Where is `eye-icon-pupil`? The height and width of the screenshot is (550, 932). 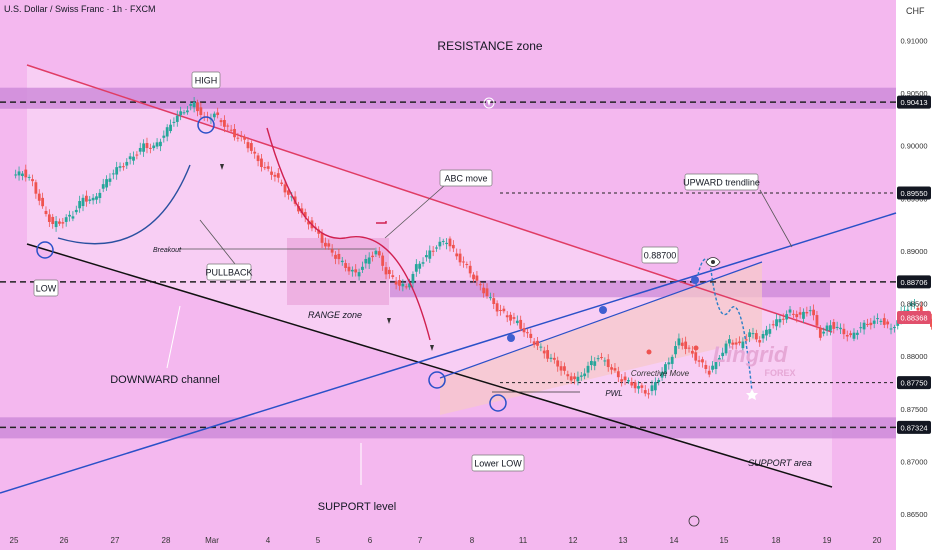
eye-icon-pupil is located at coordinates (713, 262).